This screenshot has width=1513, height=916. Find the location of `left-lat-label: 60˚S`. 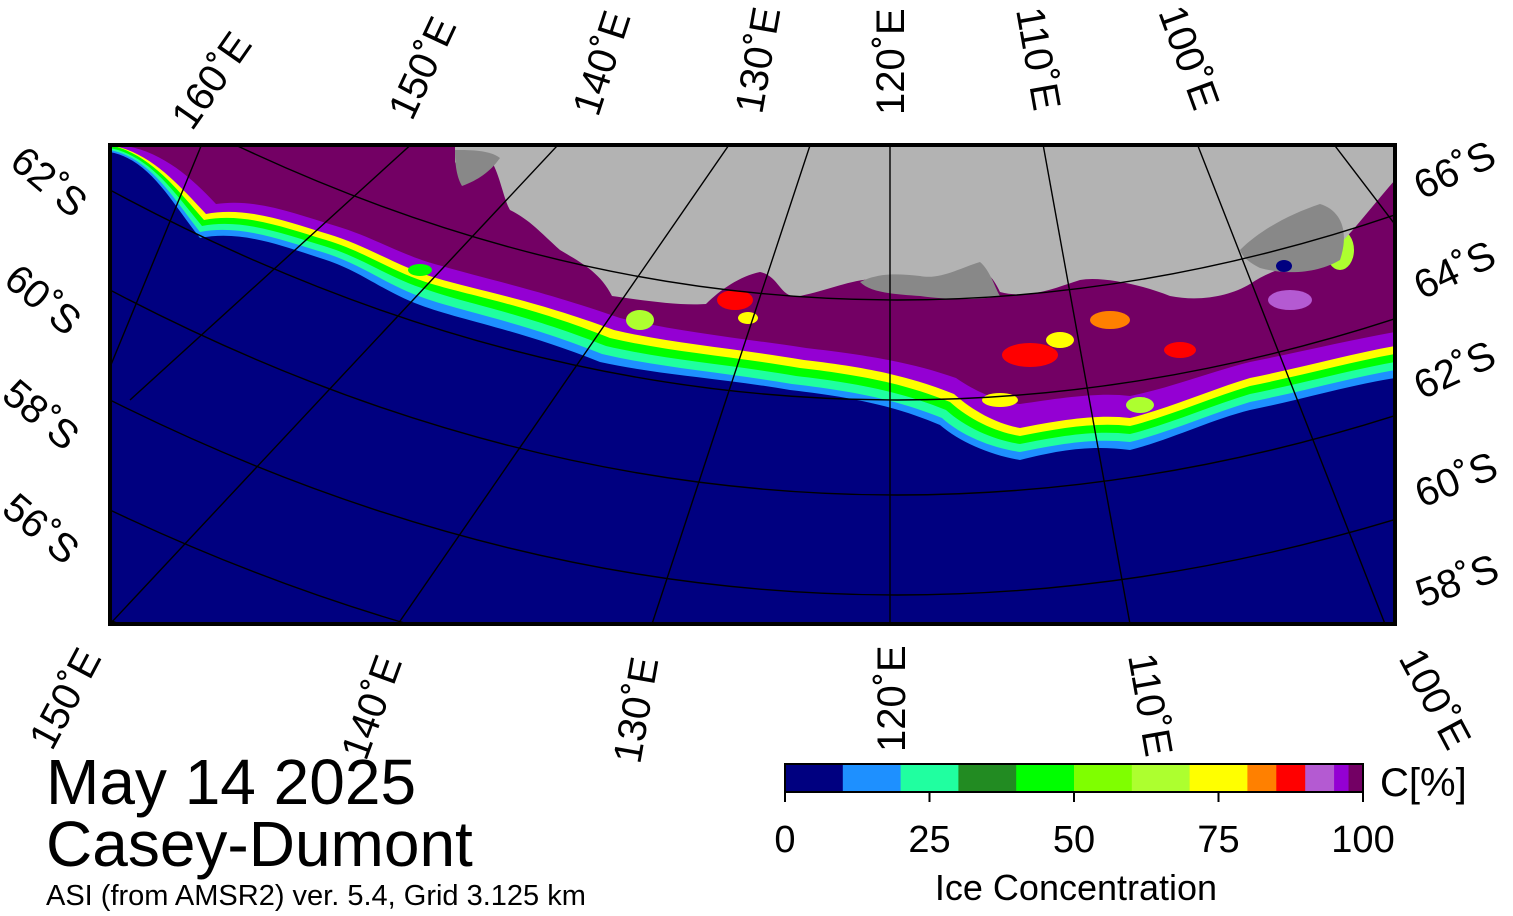

left-lat-label: 60˚S is located at coordinates (44, 300).